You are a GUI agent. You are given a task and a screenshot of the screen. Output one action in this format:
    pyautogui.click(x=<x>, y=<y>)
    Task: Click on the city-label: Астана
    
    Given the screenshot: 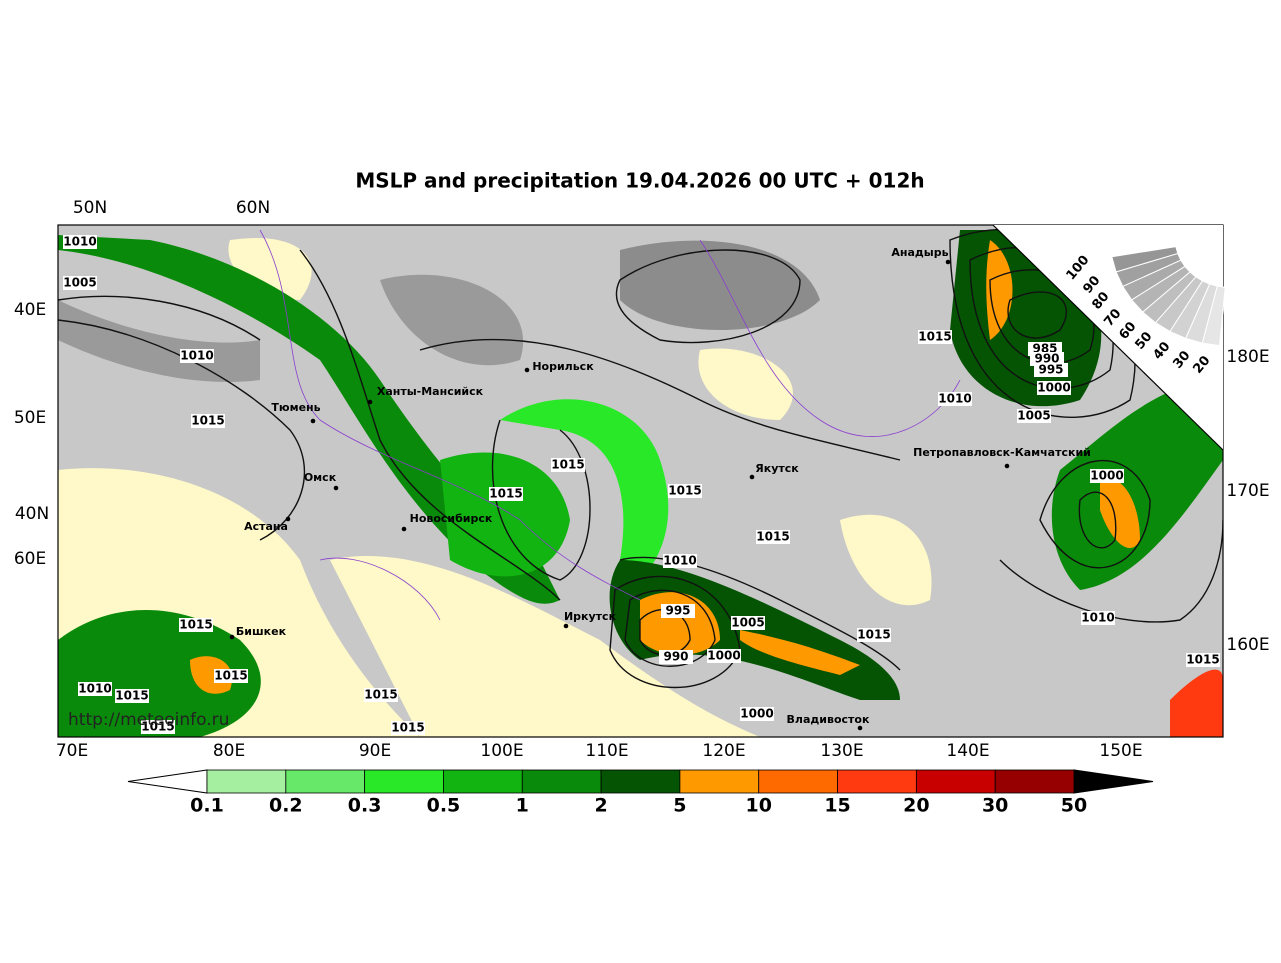 What is the action you would take?
    pyautogui.click(x=266, y=526)
    